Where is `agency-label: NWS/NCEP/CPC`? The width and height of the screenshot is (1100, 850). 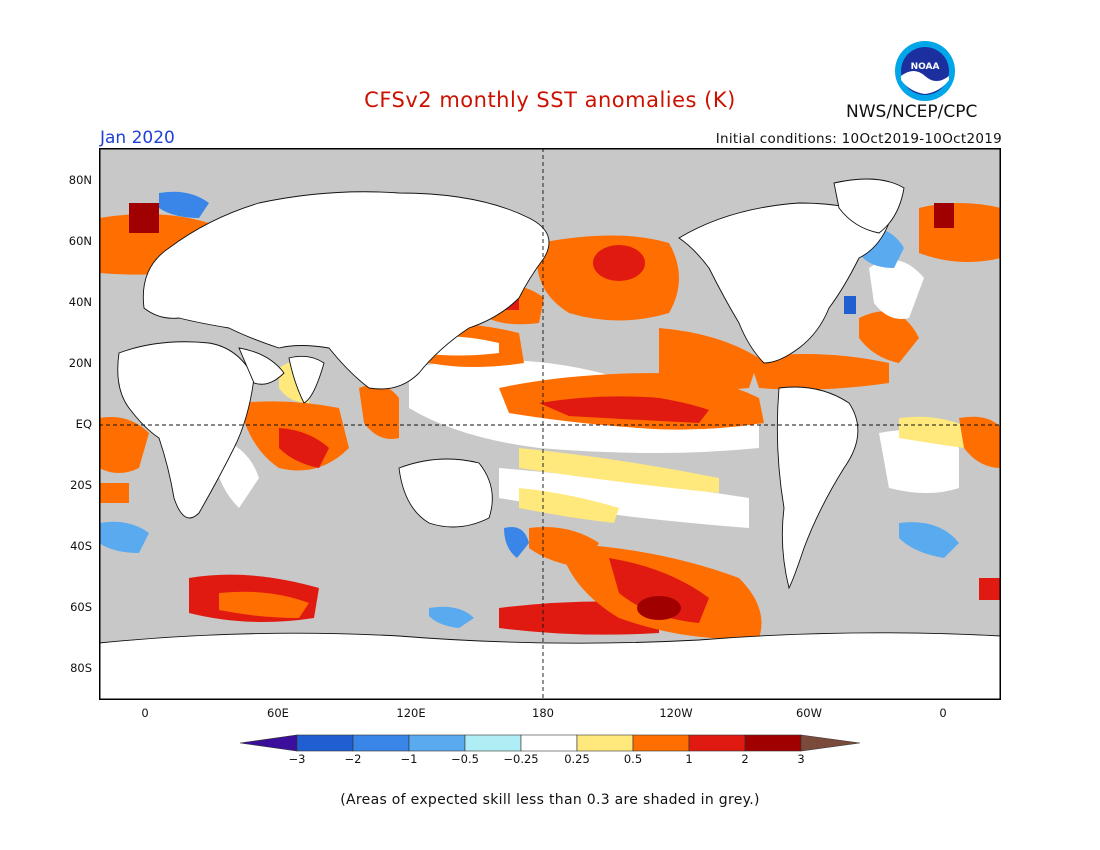
agency-label: NWS/NCEP/CPC is located at coordinates (912, 112).